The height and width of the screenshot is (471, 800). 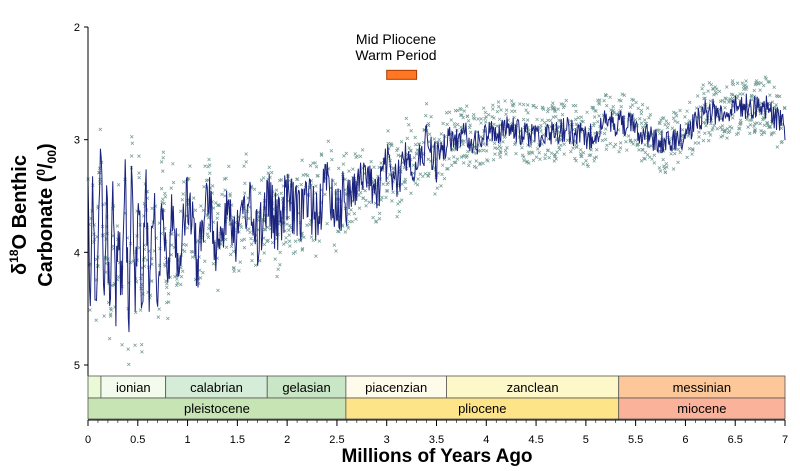 I want to click on warm-period-marker, so click(x=402, y=74).